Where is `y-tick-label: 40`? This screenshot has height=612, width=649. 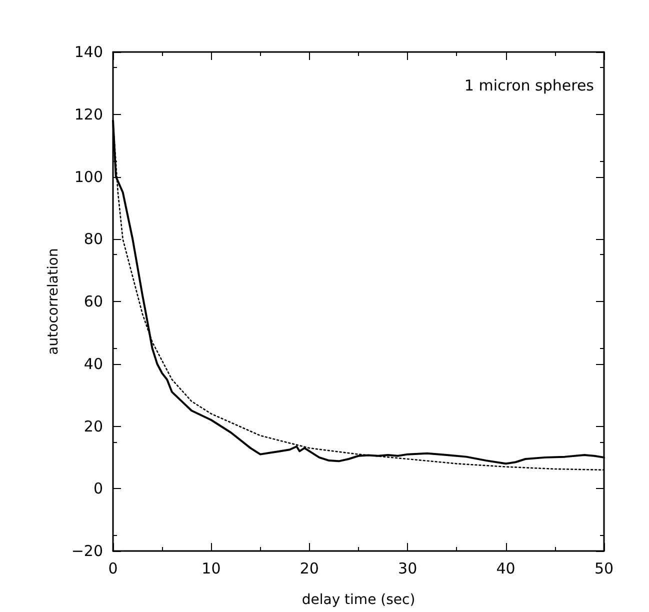
y-tick-label: 40 is located at coordinates (93, 363).